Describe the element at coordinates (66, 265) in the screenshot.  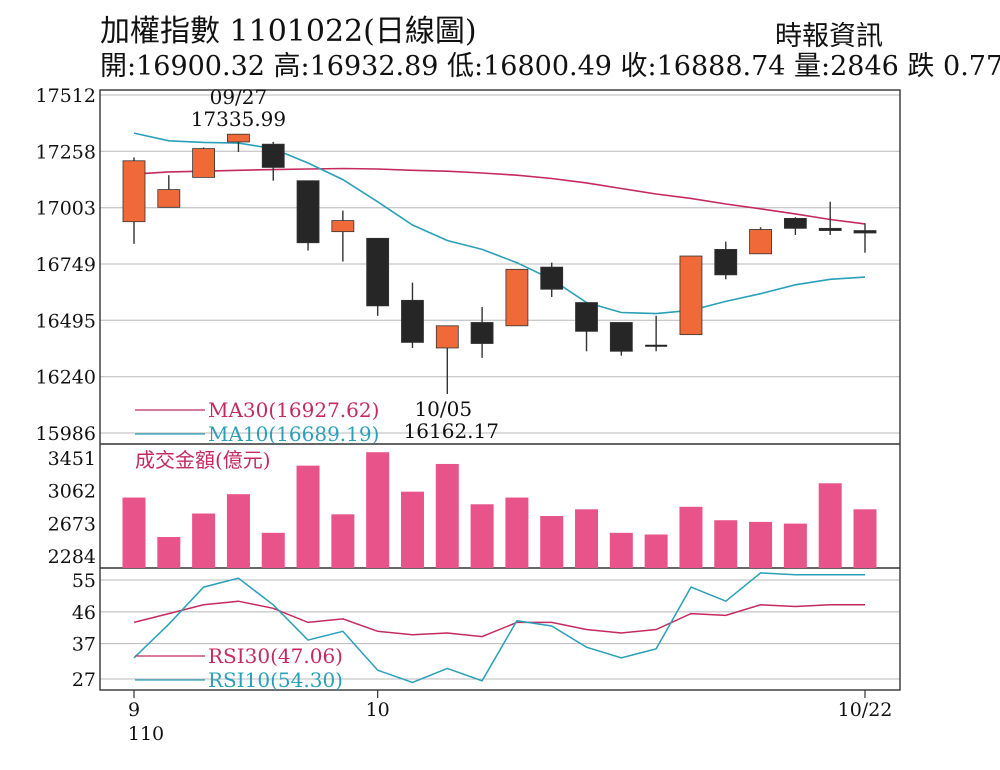
I see `price-tick-label: 16749` at that location.